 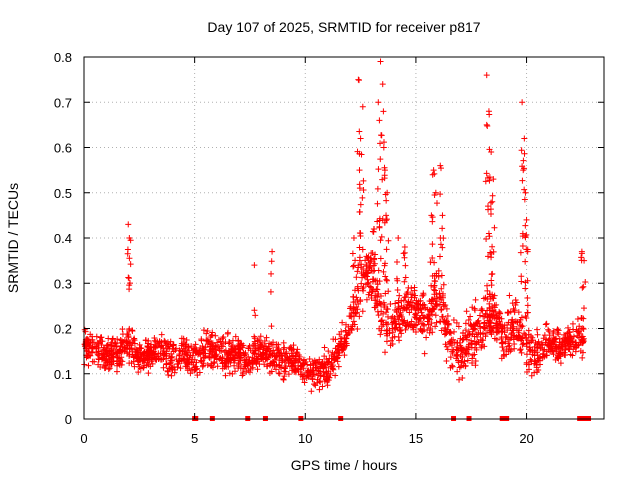 What do you see at coordinates (63, 374) in the screenshot?
I see `y-tick-label: 0.1` at bounding box center [63, 374].